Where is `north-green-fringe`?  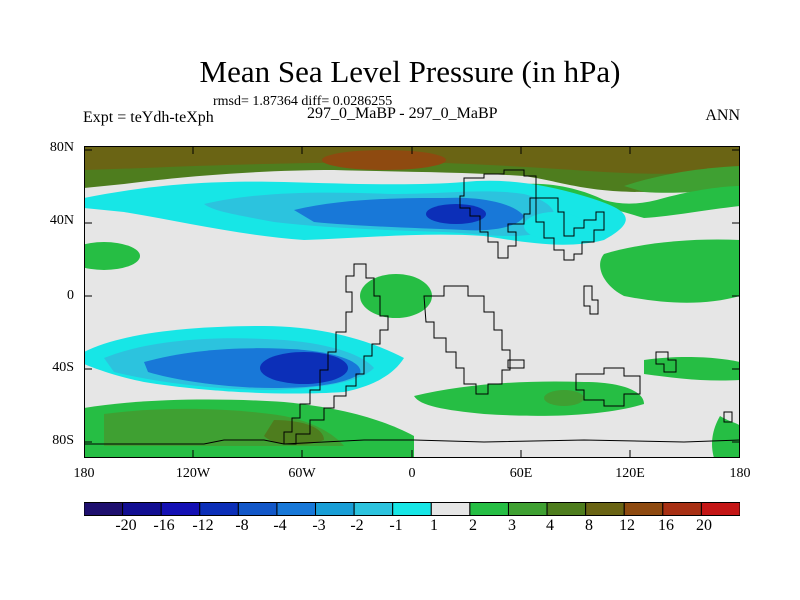 north-green-fringe is located at coordinates (682, 179).